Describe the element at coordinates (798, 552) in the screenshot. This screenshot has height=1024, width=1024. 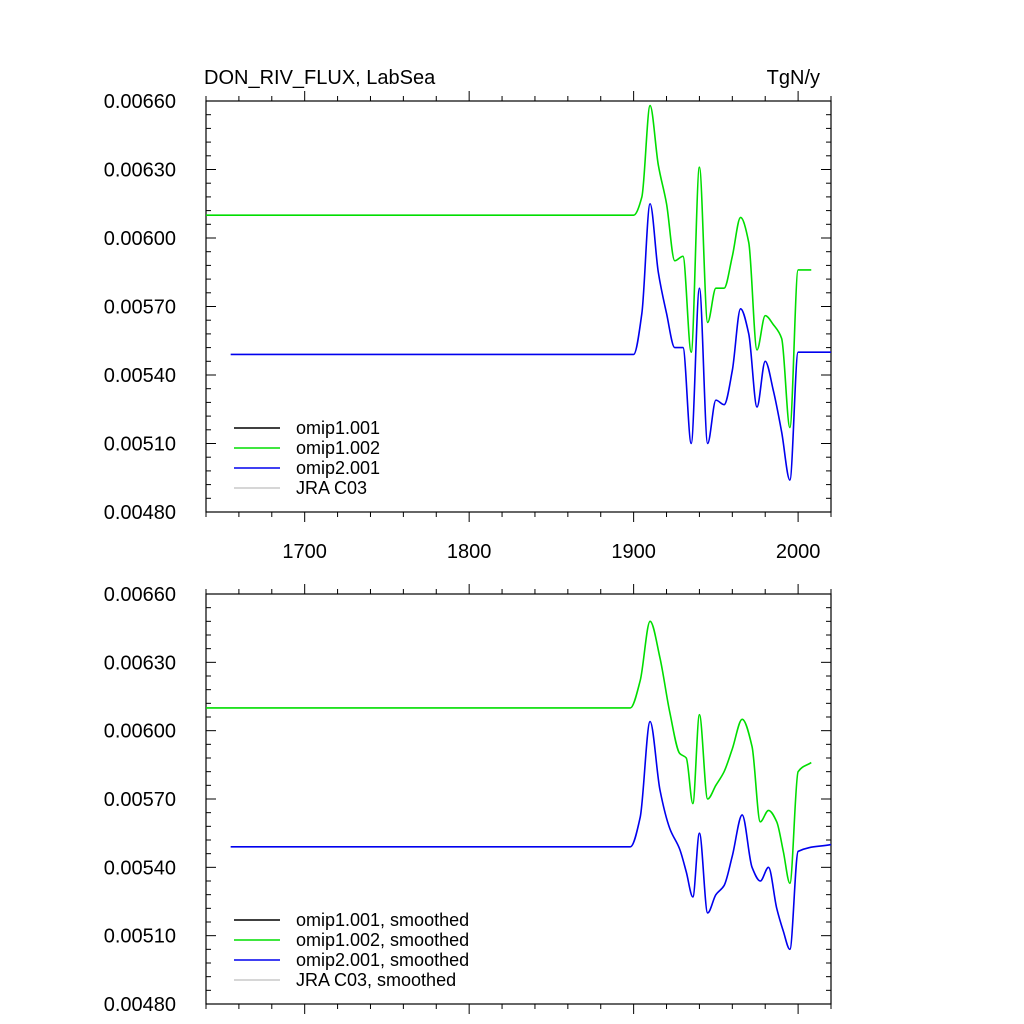
I see `x-tick-label: 2000` at that location.